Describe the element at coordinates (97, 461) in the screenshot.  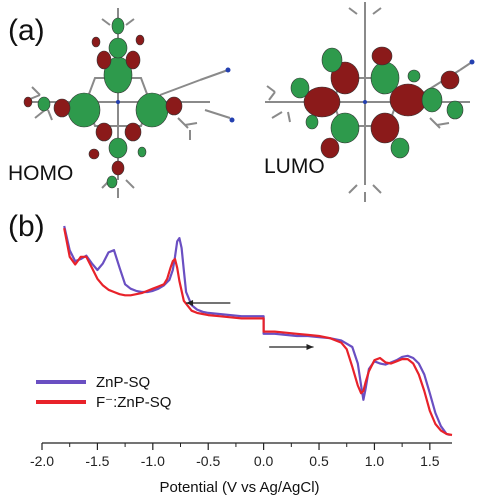
I see `x-tick-label-1: -1.5` at that location.